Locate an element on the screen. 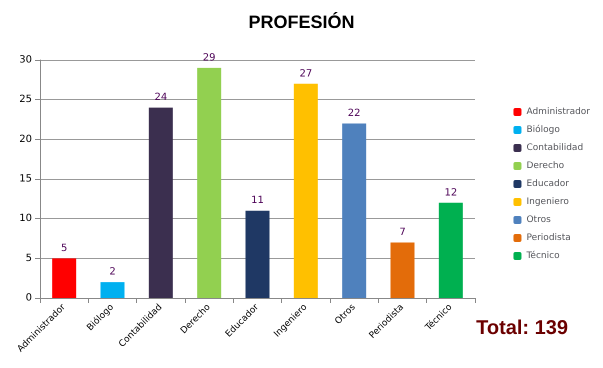 This screenshot has width=603, height=368. data-label: 24 is located at coordinates (161, 98).